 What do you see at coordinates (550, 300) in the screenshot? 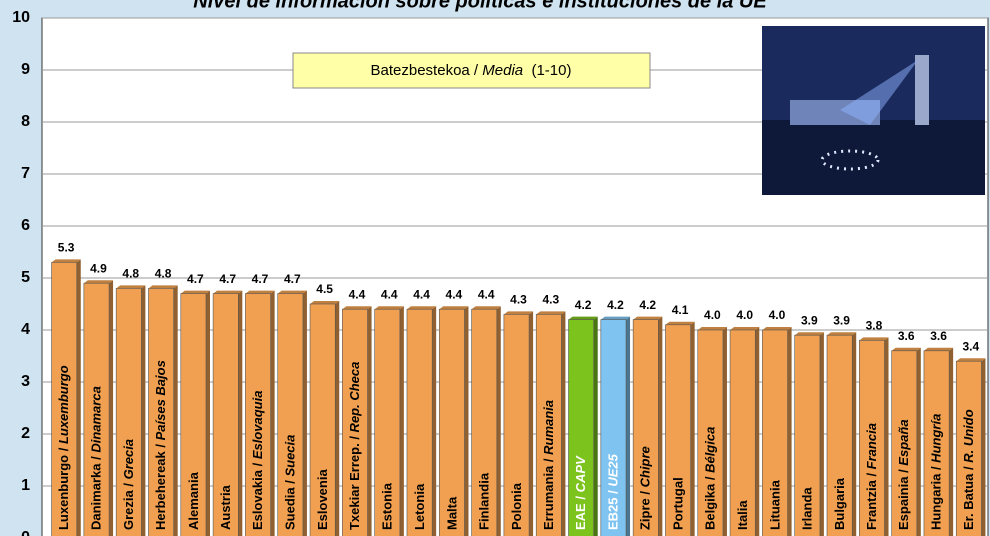
I see `value-label: 4.3` at bounding box center [550, 300].